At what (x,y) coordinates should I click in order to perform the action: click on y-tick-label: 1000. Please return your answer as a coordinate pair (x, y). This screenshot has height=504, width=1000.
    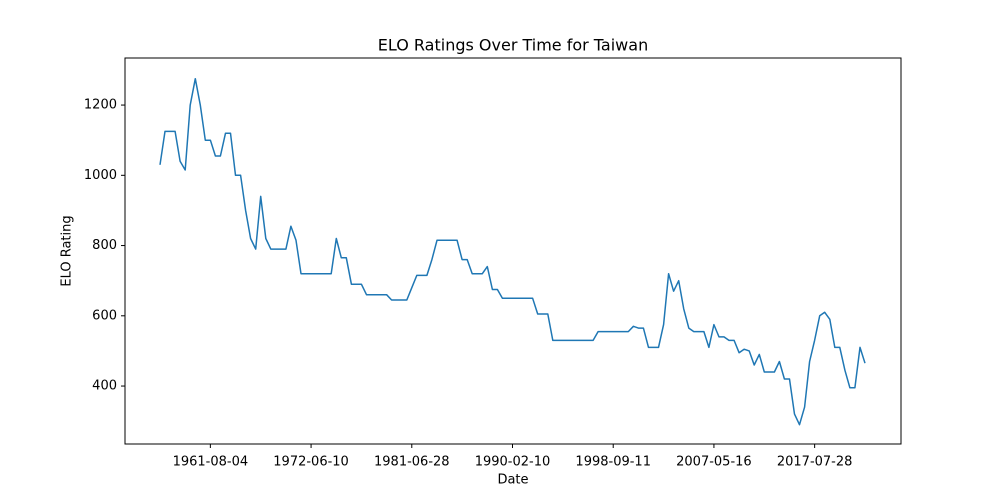
    Looking at the image, I should click on (100, 175).